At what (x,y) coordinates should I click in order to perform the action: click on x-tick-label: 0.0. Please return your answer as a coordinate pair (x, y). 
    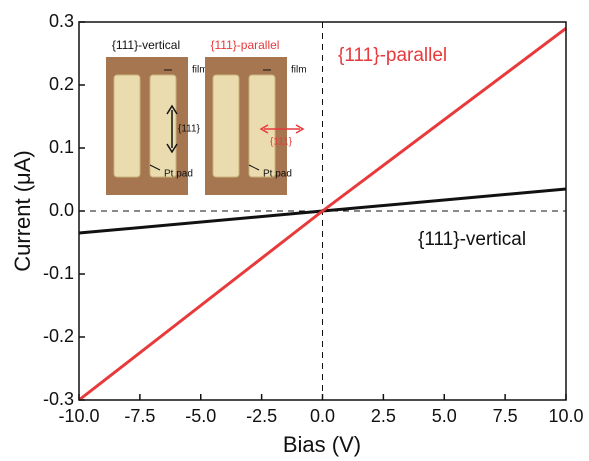
    Looking at the image, I should click on (322, 416).